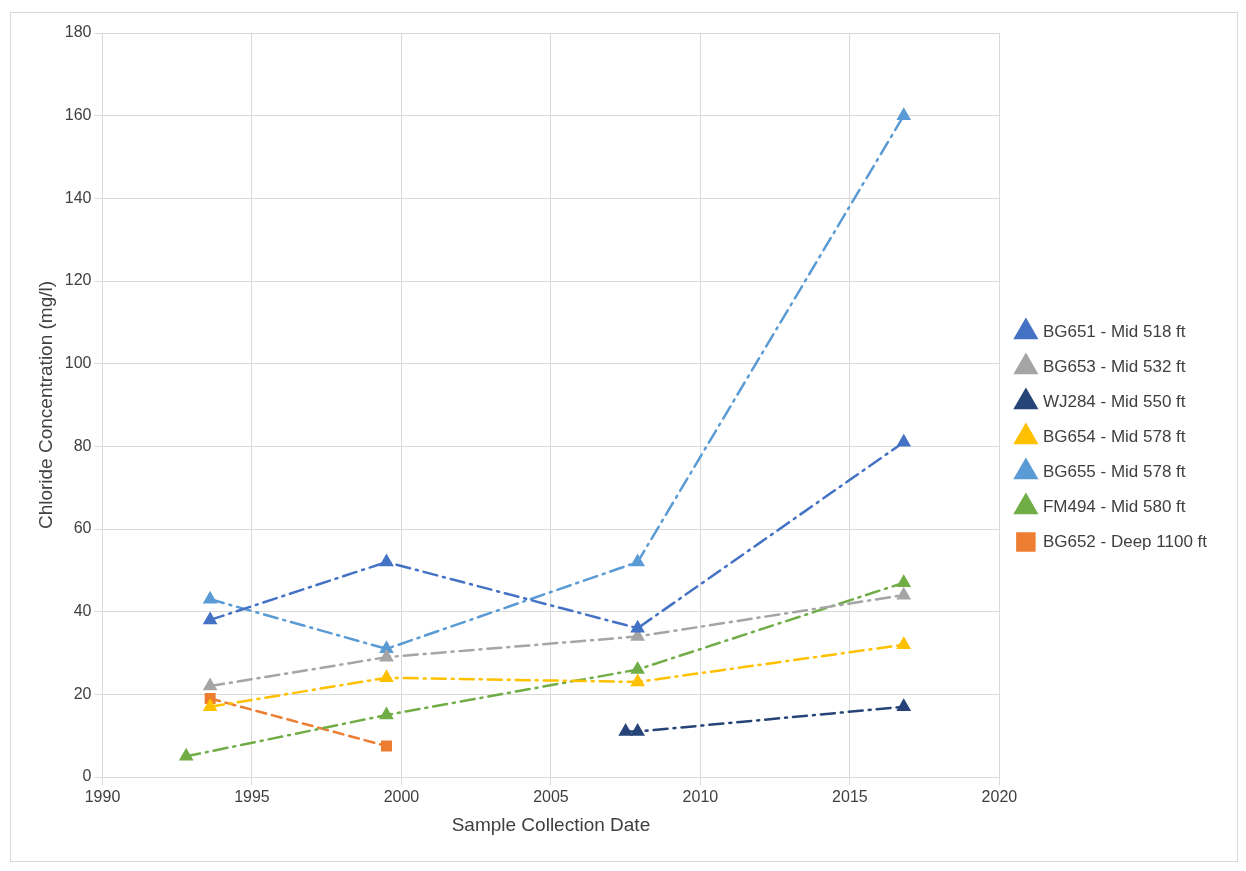 The height and width of the screenshot is (871, 1246). Describe the element at coordinates (45, 405) in the screenshot. I see `y-axis-title: Chloride Concentration (mg/l)` at that location.